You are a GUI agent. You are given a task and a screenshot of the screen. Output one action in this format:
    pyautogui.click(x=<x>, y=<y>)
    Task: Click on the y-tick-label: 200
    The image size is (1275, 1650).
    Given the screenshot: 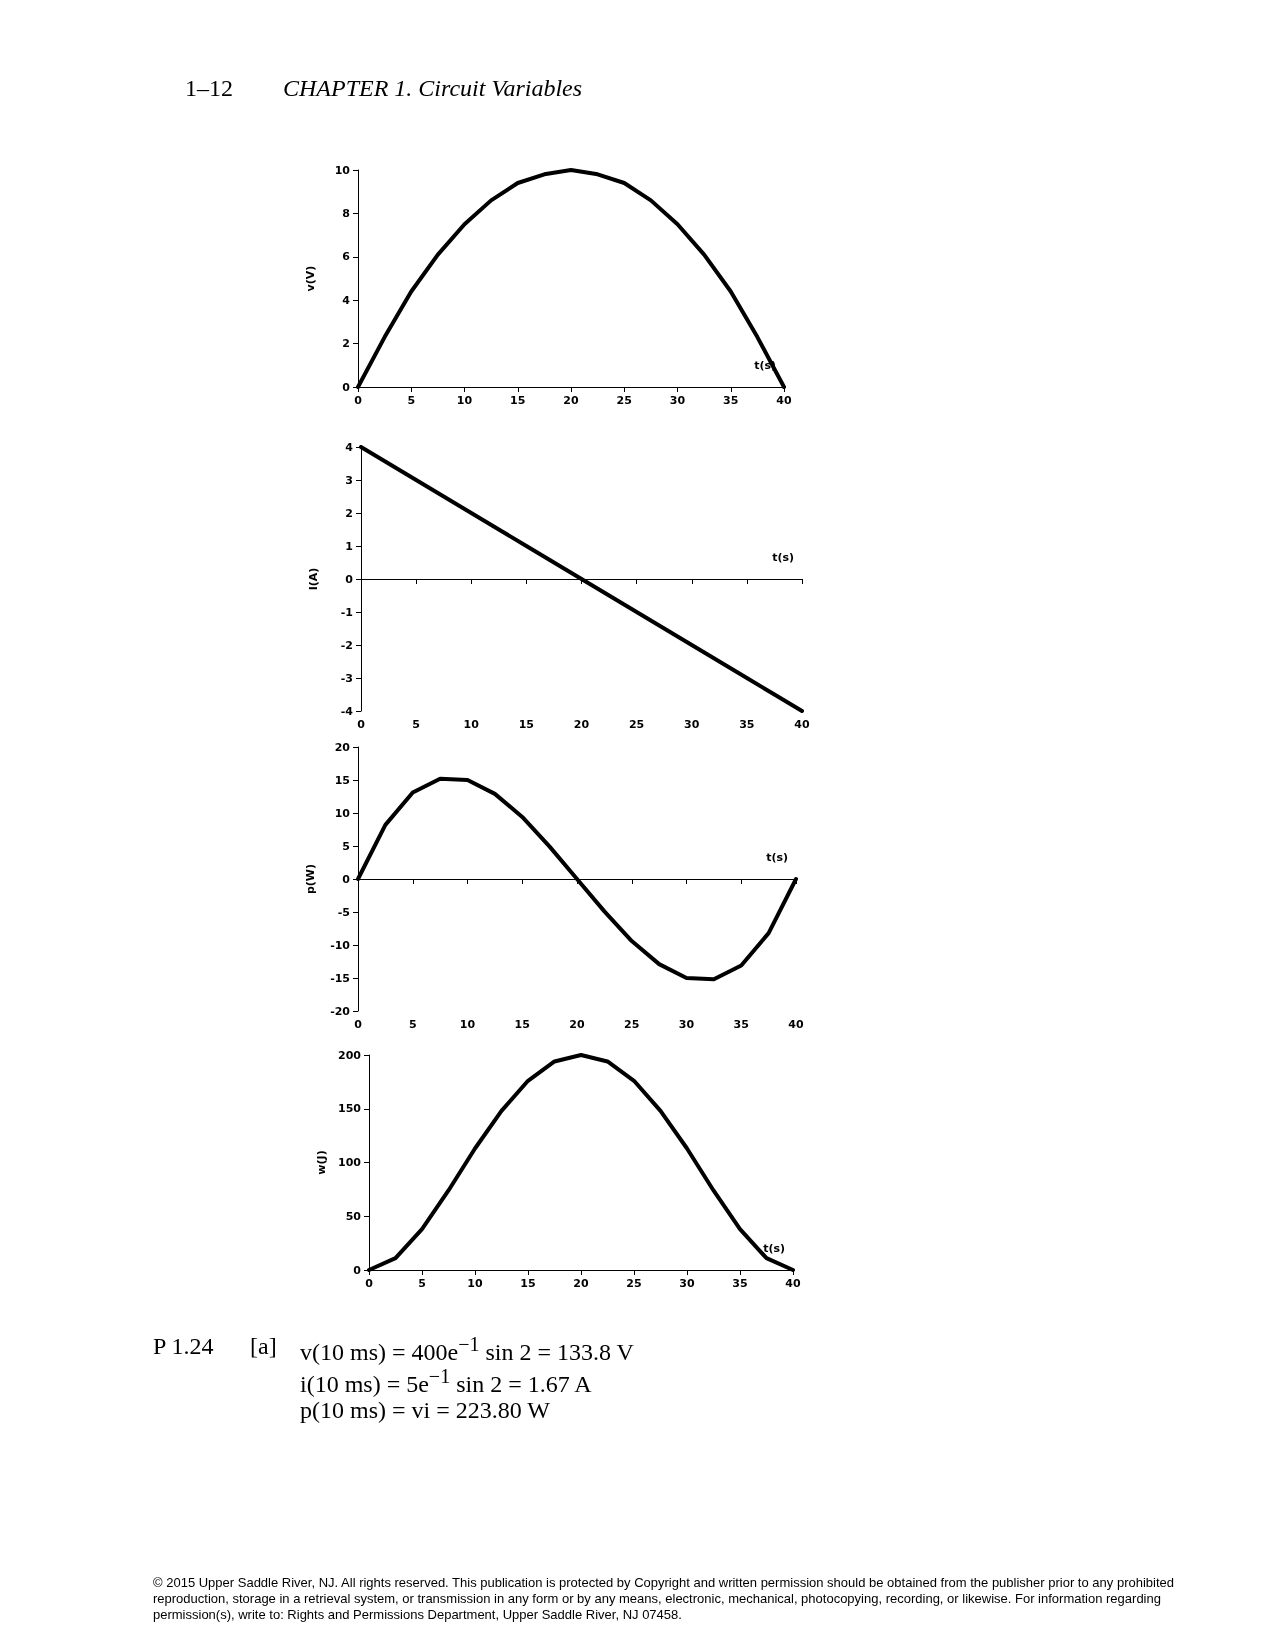 What is the action you would take?
    pyautogui.click(x=350, y=1055)
    